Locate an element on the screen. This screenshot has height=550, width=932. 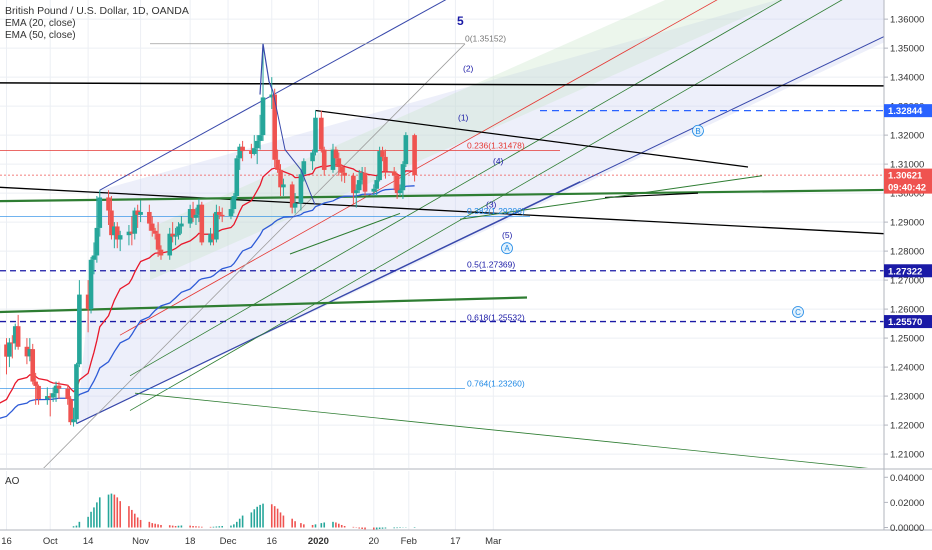
time-axis-label: Feb is located at coordinates (409, 541).